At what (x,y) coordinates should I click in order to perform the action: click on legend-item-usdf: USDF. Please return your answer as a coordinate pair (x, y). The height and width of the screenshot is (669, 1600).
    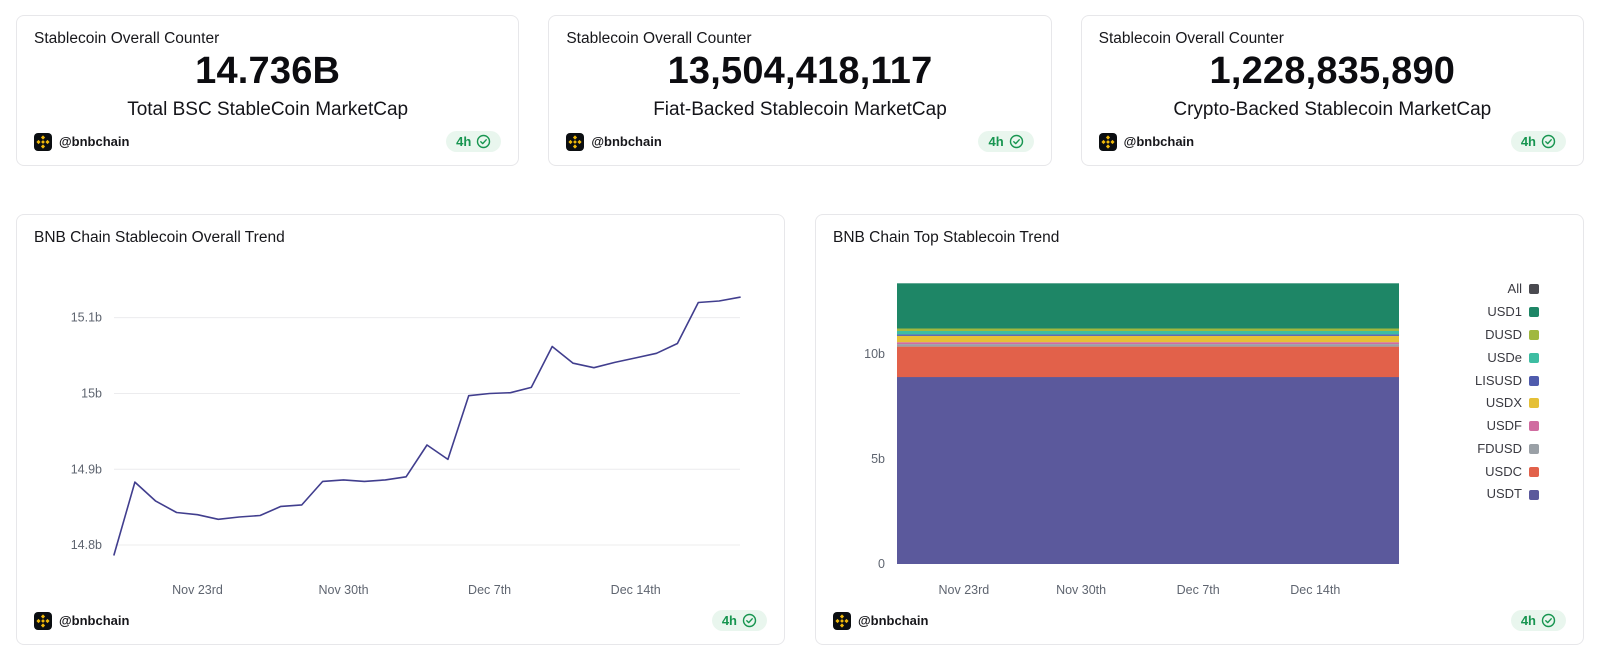
    Looking at the image, I should click on (1512, 426).